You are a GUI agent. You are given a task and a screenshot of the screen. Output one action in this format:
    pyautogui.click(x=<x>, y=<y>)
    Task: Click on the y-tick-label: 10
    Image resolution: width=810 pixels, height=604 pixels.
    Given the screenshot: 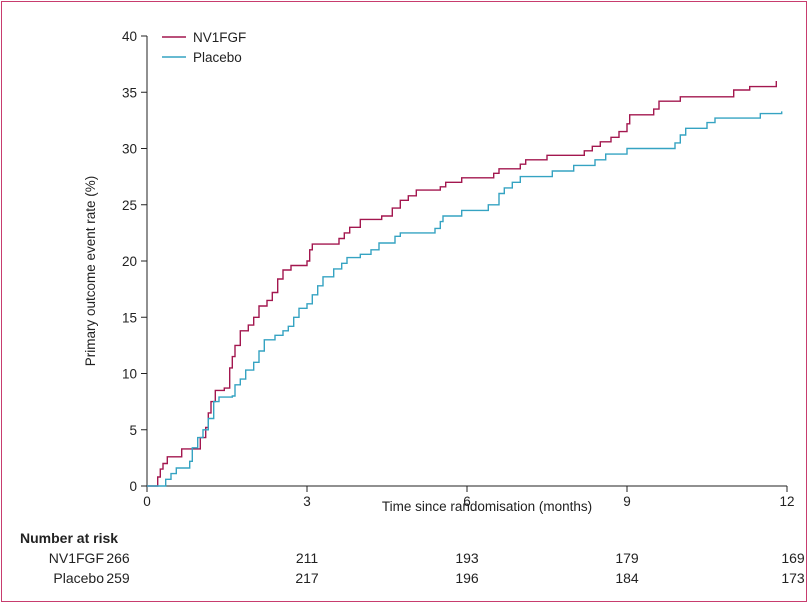 What is the action you would take?
    pyautogui.click(x=129, y=374)
    